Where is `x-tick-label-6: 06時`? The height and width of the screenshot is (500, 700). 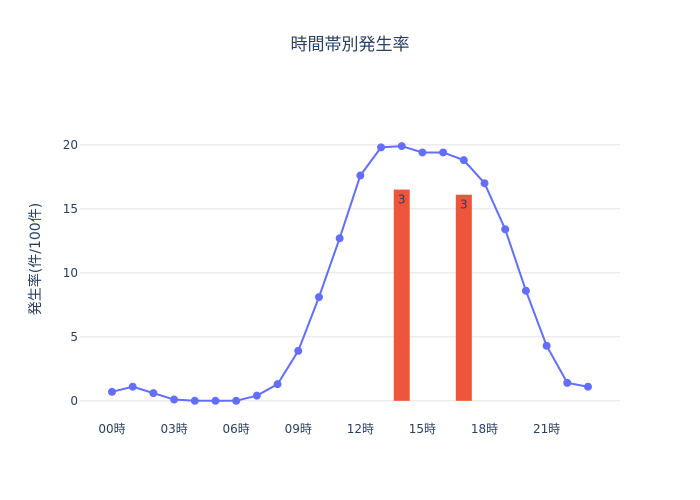
x-tick-label-6: 06時 is located at coordinates (236, 429).